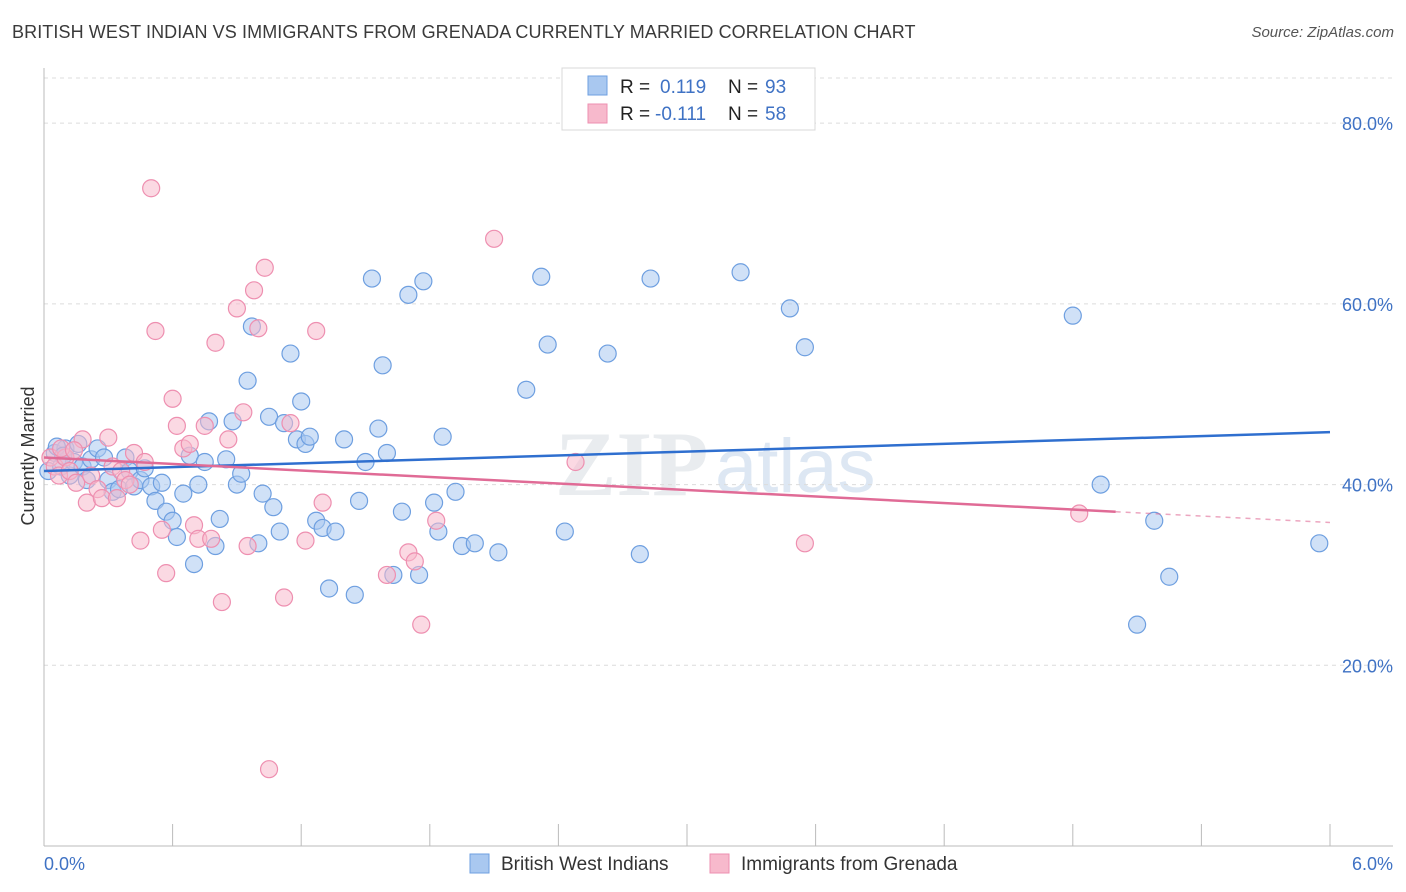  Describe the element at coordinates (1367, 305) in the screenshot. I see `y-tick-label: 60.0%` at that location.